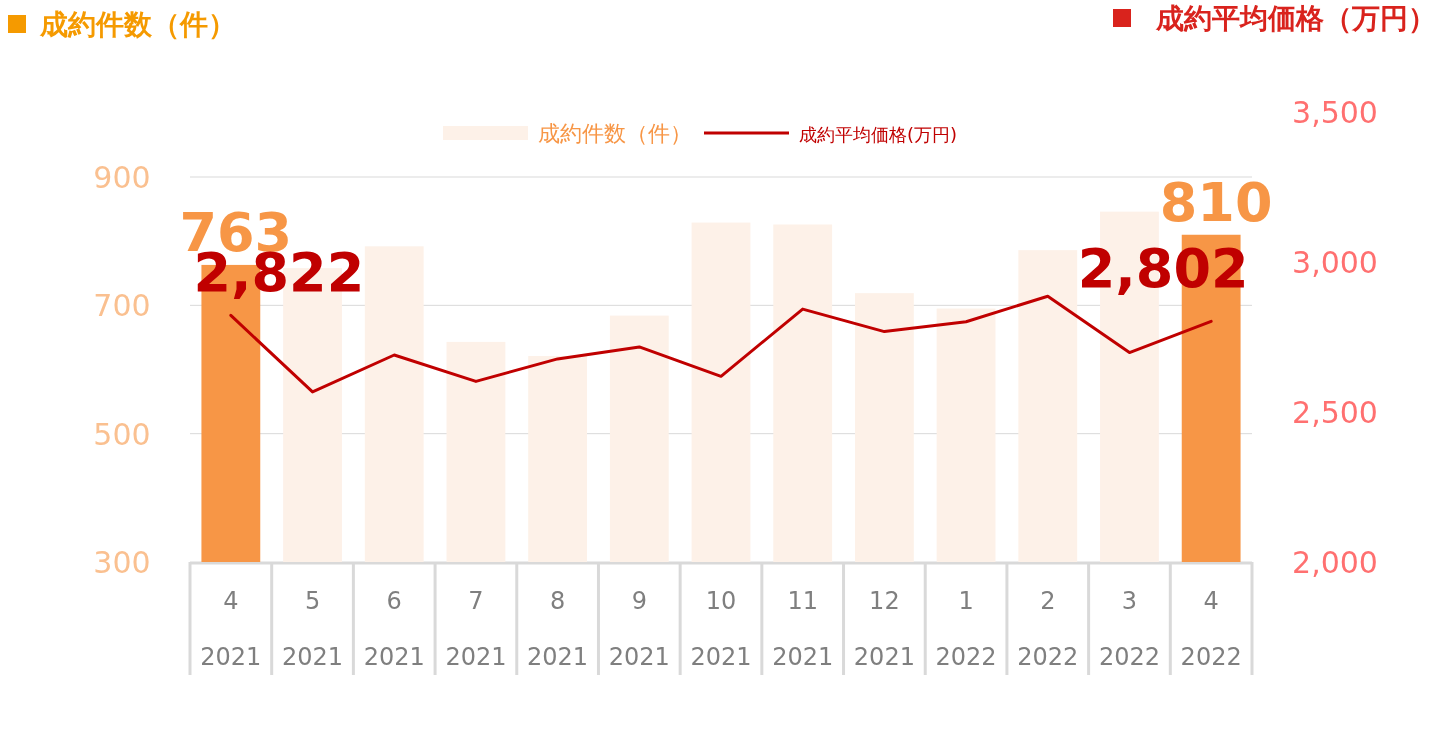  What do you see at coordinates (1048, 629) in the screenshot?
I see `x-tick-label: 2 2022` at bounding box center [1048, 629].